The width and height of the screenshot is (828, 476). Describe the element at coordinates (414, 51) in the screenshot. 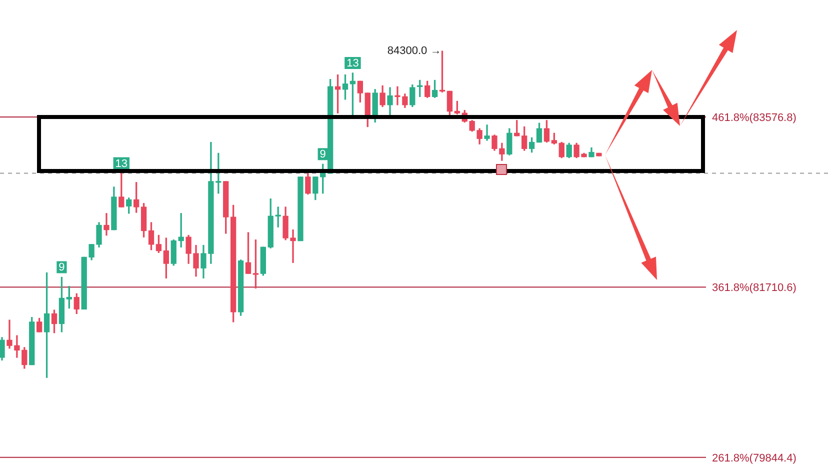

I see `annotation: 84300.0 →` at that location.